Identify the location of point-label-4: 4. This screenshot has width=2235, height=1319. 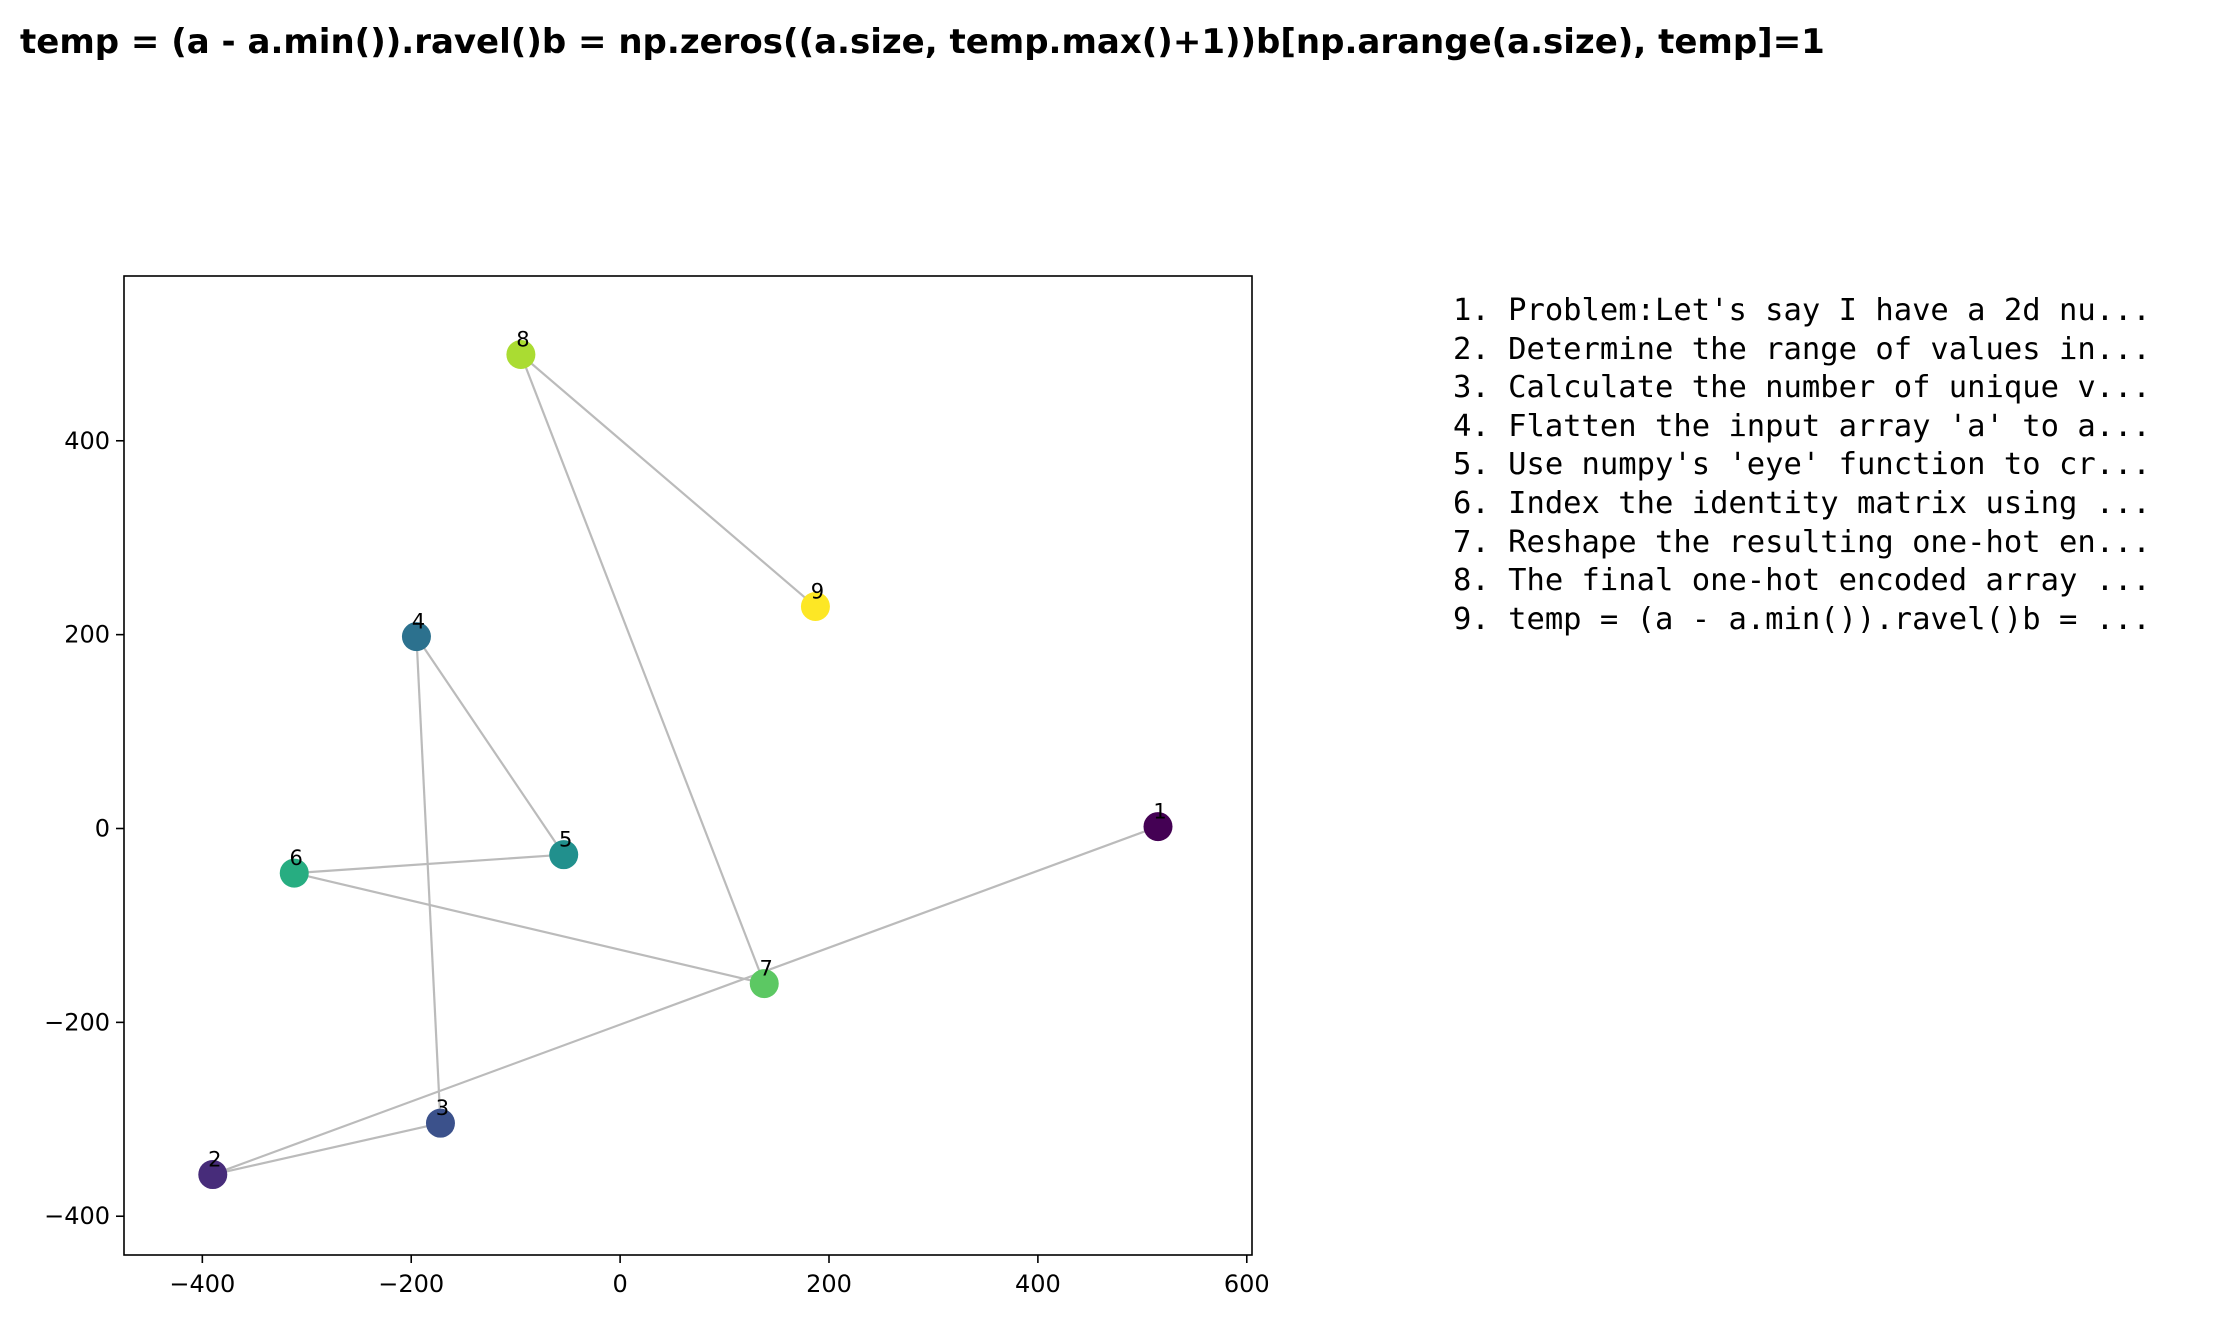
(418, 622).